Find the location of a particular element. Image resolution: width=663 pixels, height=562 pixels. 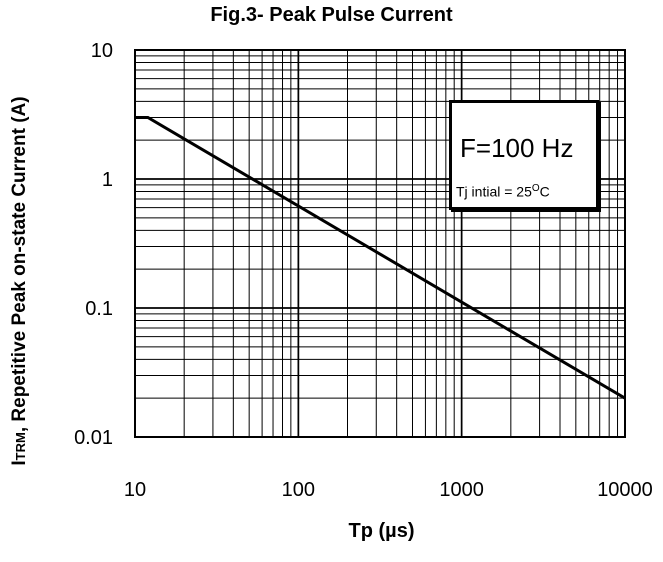

legend-box: F=100 Hz Tj intial = 25OC is located at coordinates (524, 155).